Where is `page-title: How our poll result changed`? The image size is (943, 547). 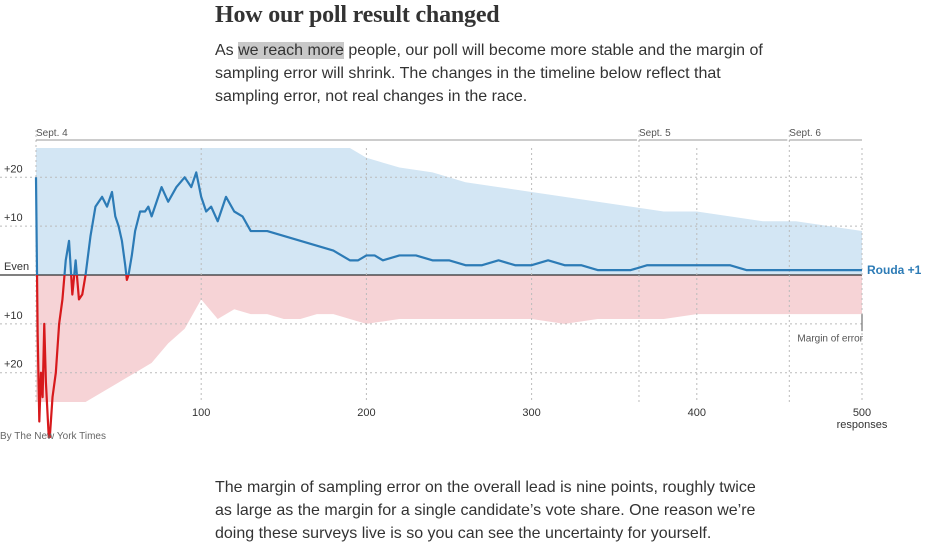 page-title: How our poll result changed is located at coordinates (357, 15).